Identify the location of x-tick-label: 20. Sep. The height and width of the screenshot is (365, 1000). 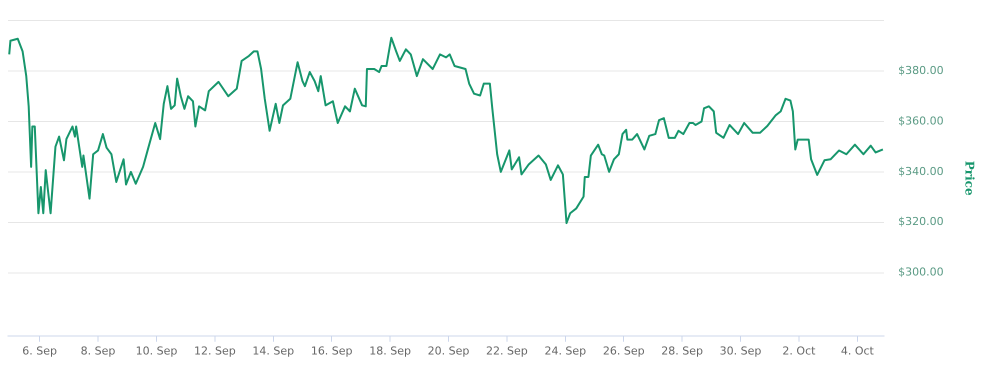
(449, 351).